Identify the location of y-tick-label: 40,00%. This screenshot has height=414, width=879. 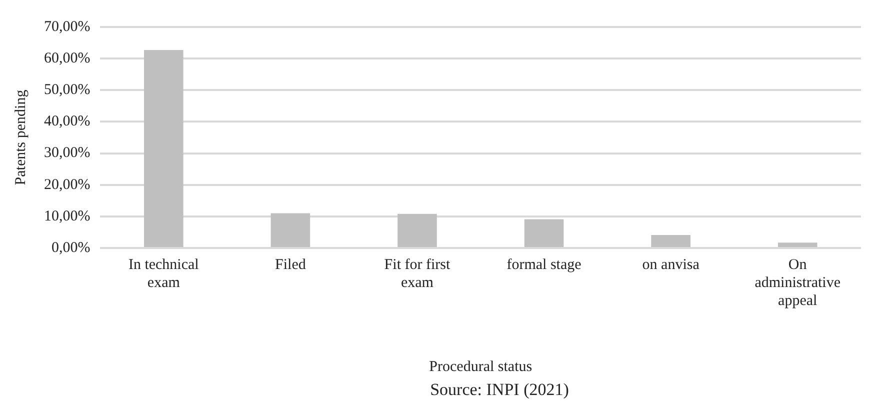
(67, 122).